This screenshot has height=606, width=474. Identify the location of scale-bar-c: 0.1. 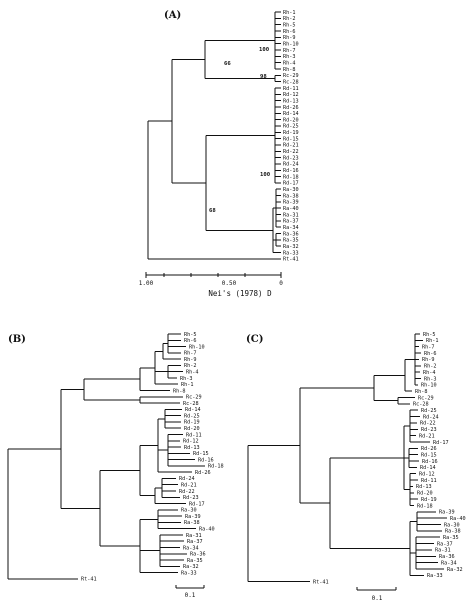
(376, 594).